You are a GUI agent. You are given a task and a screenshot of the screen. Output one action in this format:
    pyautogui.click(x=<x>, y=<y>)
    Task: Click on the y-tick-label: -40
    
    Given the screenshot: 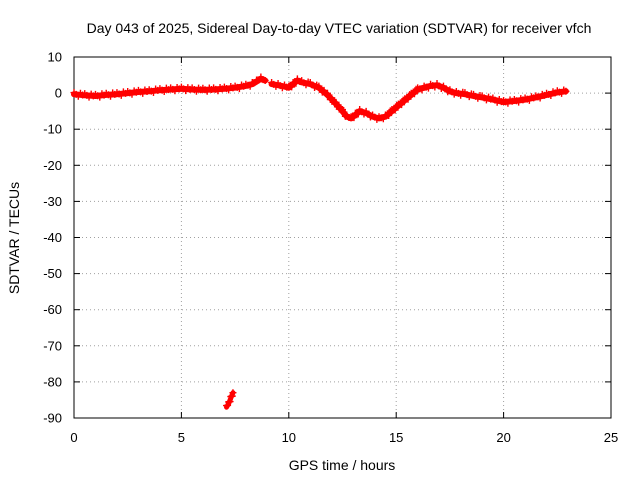 What is the action you would take?
    pyautogui.click(x=52, y=237)
    